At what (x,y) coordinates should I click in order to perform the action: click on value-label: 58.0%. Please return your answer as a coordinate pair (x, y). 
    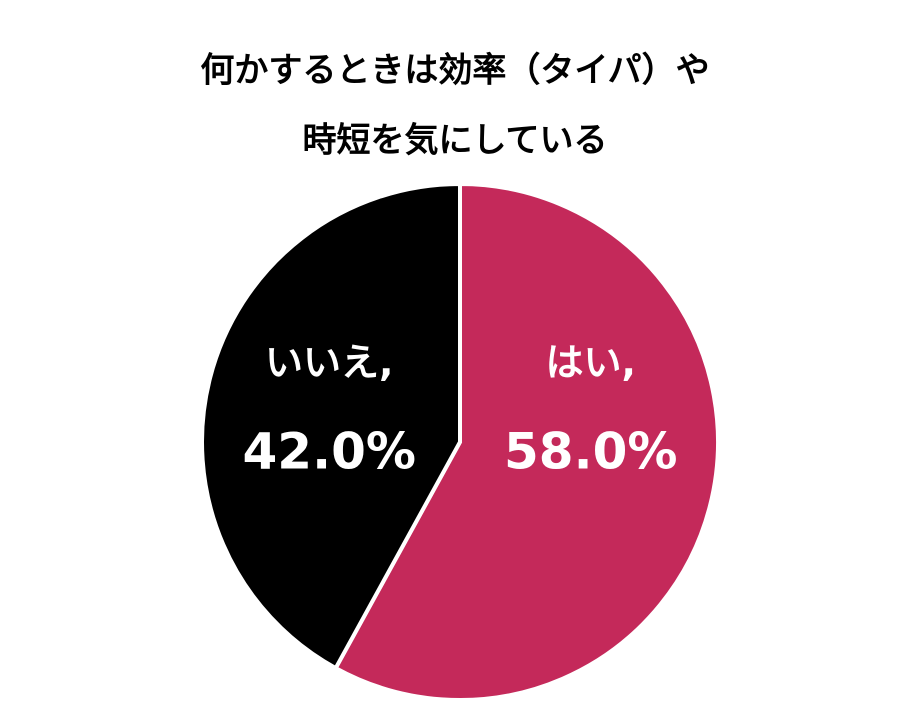
    Looking at the image, I should click on (590, 452).